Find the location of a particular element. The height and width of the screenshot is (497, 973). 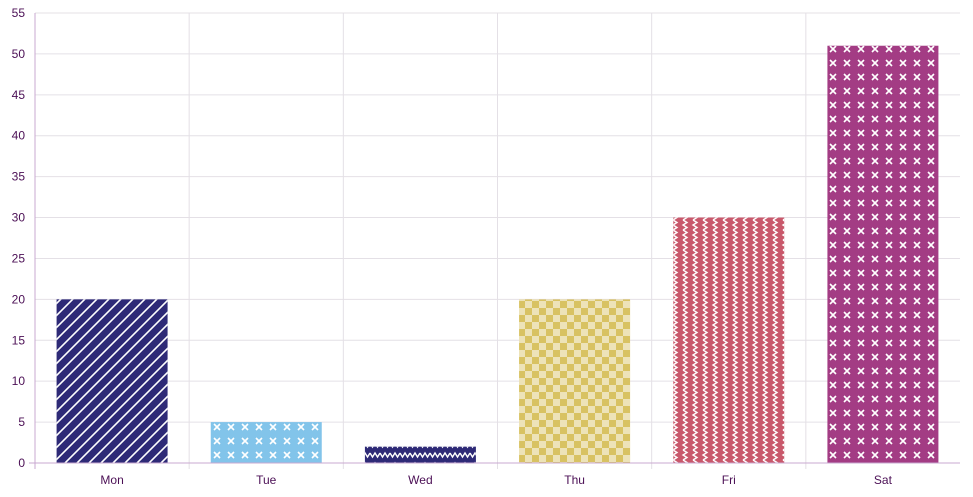

y-tick-label: 45 is located at coordinates (19, 95).